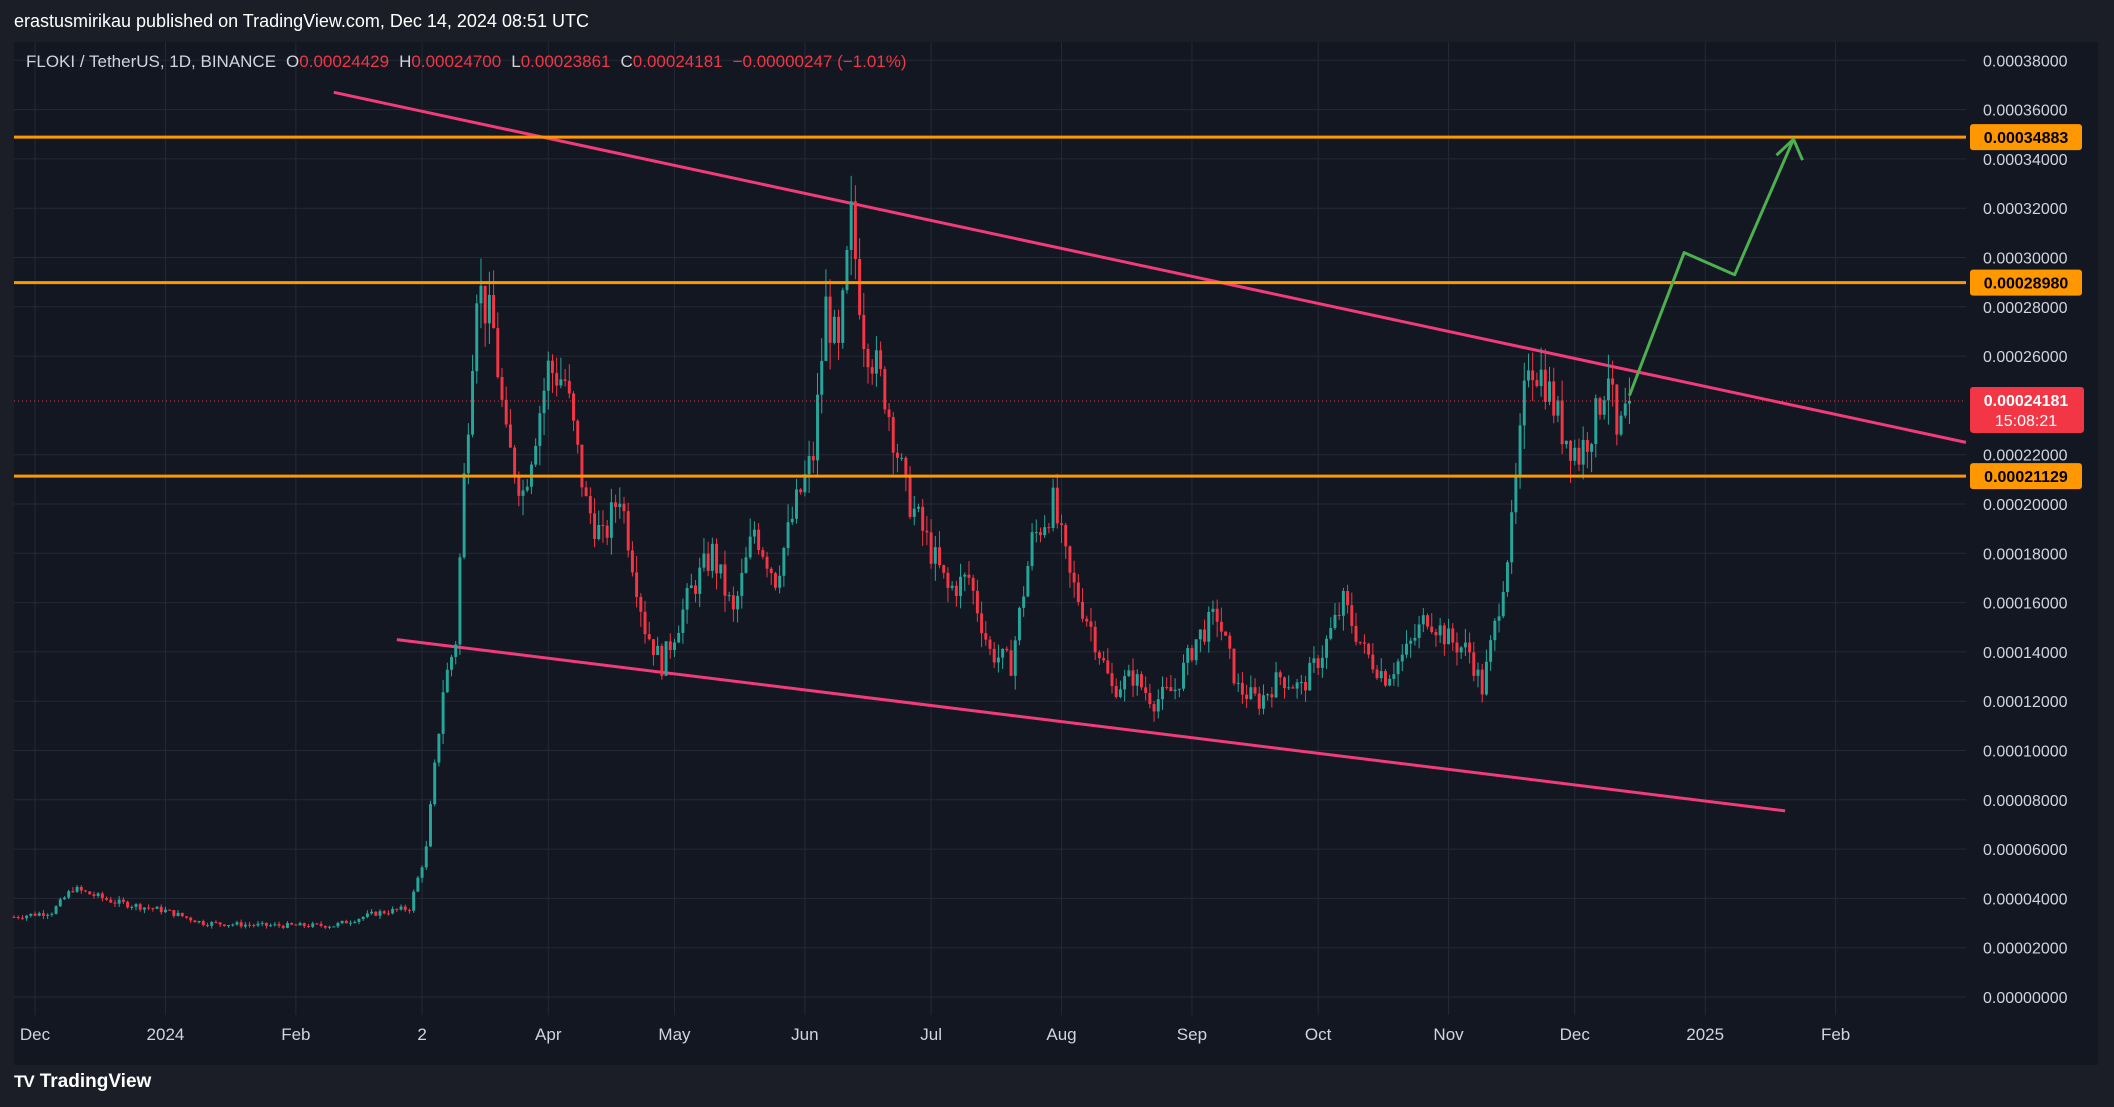  What do you see at coordinates (1057, 1086) in the screenshot?
I see `footer-bar` at bounding box center [1057, 1086].